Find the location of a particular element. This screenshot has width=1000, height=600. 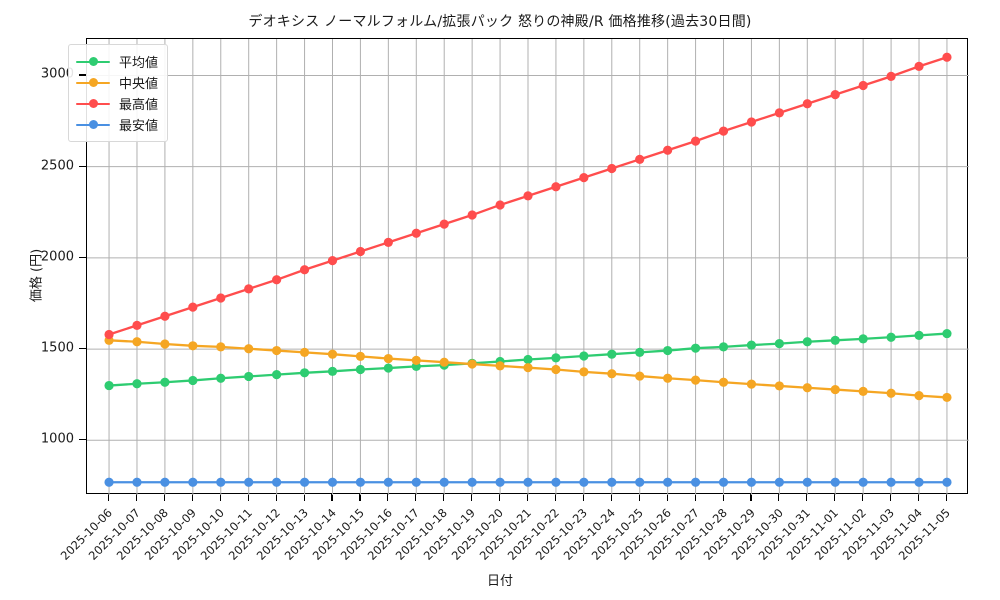

legend-item-0: 平均値 is located at coordinates (117, 61).